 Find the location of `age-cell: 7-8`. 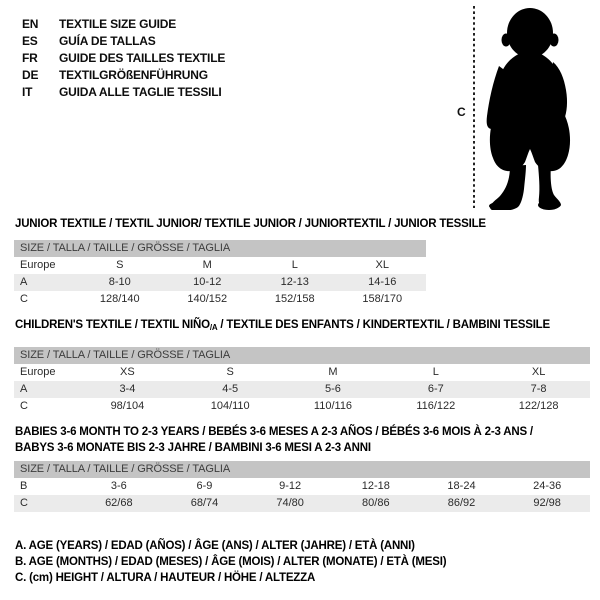

age-cell: 7-8 is located at coordinates (538, 389).